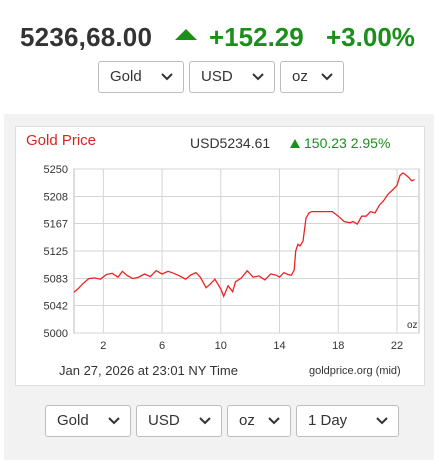  I want to click on metal-select-value: Gold, so click(126, 76).